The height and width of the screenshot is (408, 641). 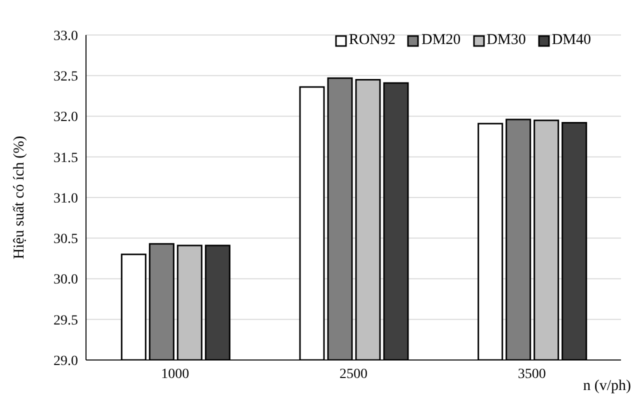 I want to click on y-tick-label: 31.0, so click(x=66, y=198).